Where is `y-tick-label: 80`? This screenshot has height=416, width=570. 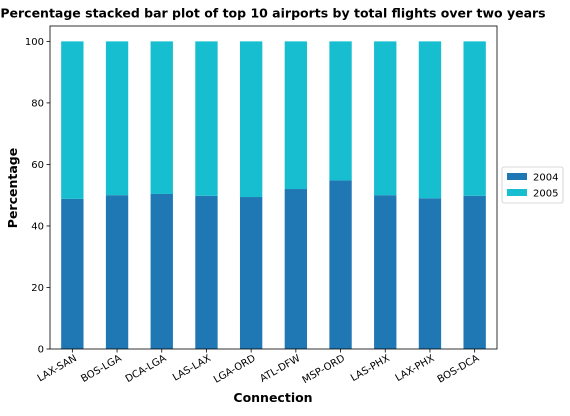 y-tick-label: 80 is located at coordinates (37, 103).